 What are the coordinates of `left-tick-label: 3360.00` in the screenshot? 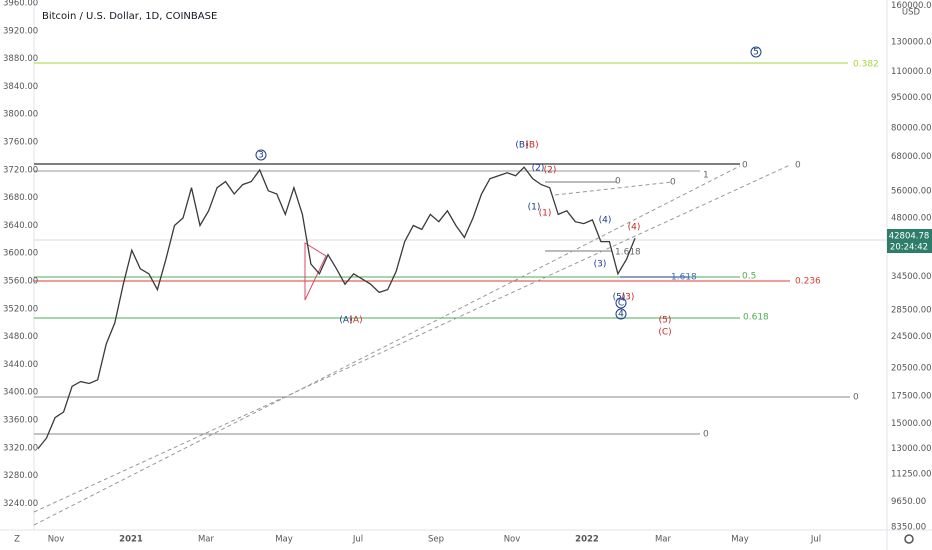 It's located at (20, 421).